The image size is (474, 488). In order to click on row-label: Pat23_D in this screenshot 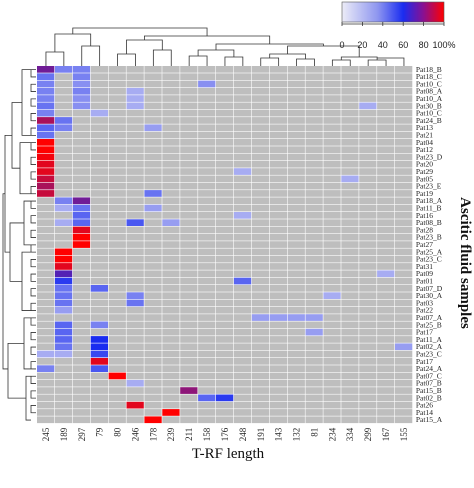, I will do `click(429, 156)`.